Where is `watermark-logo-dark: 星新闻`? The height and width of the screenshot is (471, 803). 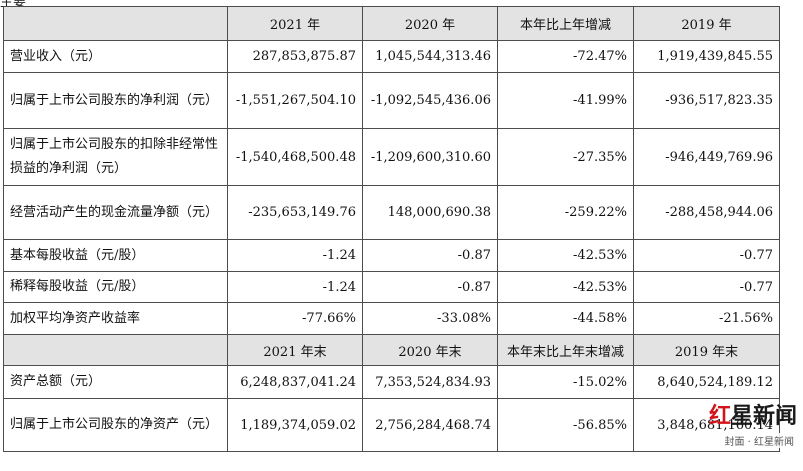
watermark-logo-dark: 星新闻 is located at coordinates (763, 416).